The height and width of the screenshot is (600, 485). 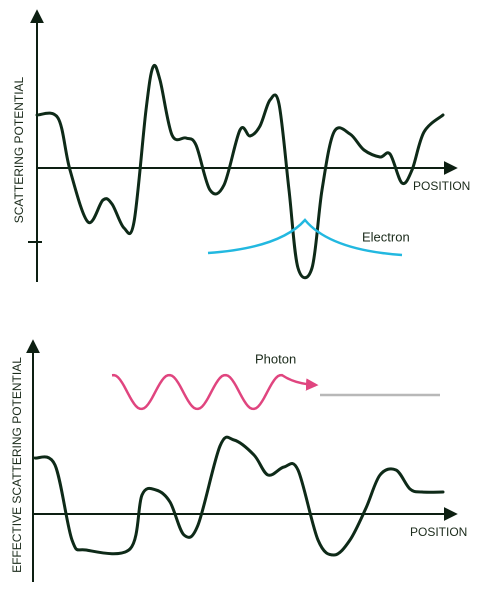 I want to click on y-axis-label: EFFECTIVE SCATTERING POTENTIAL, so click(x=17, y=465).